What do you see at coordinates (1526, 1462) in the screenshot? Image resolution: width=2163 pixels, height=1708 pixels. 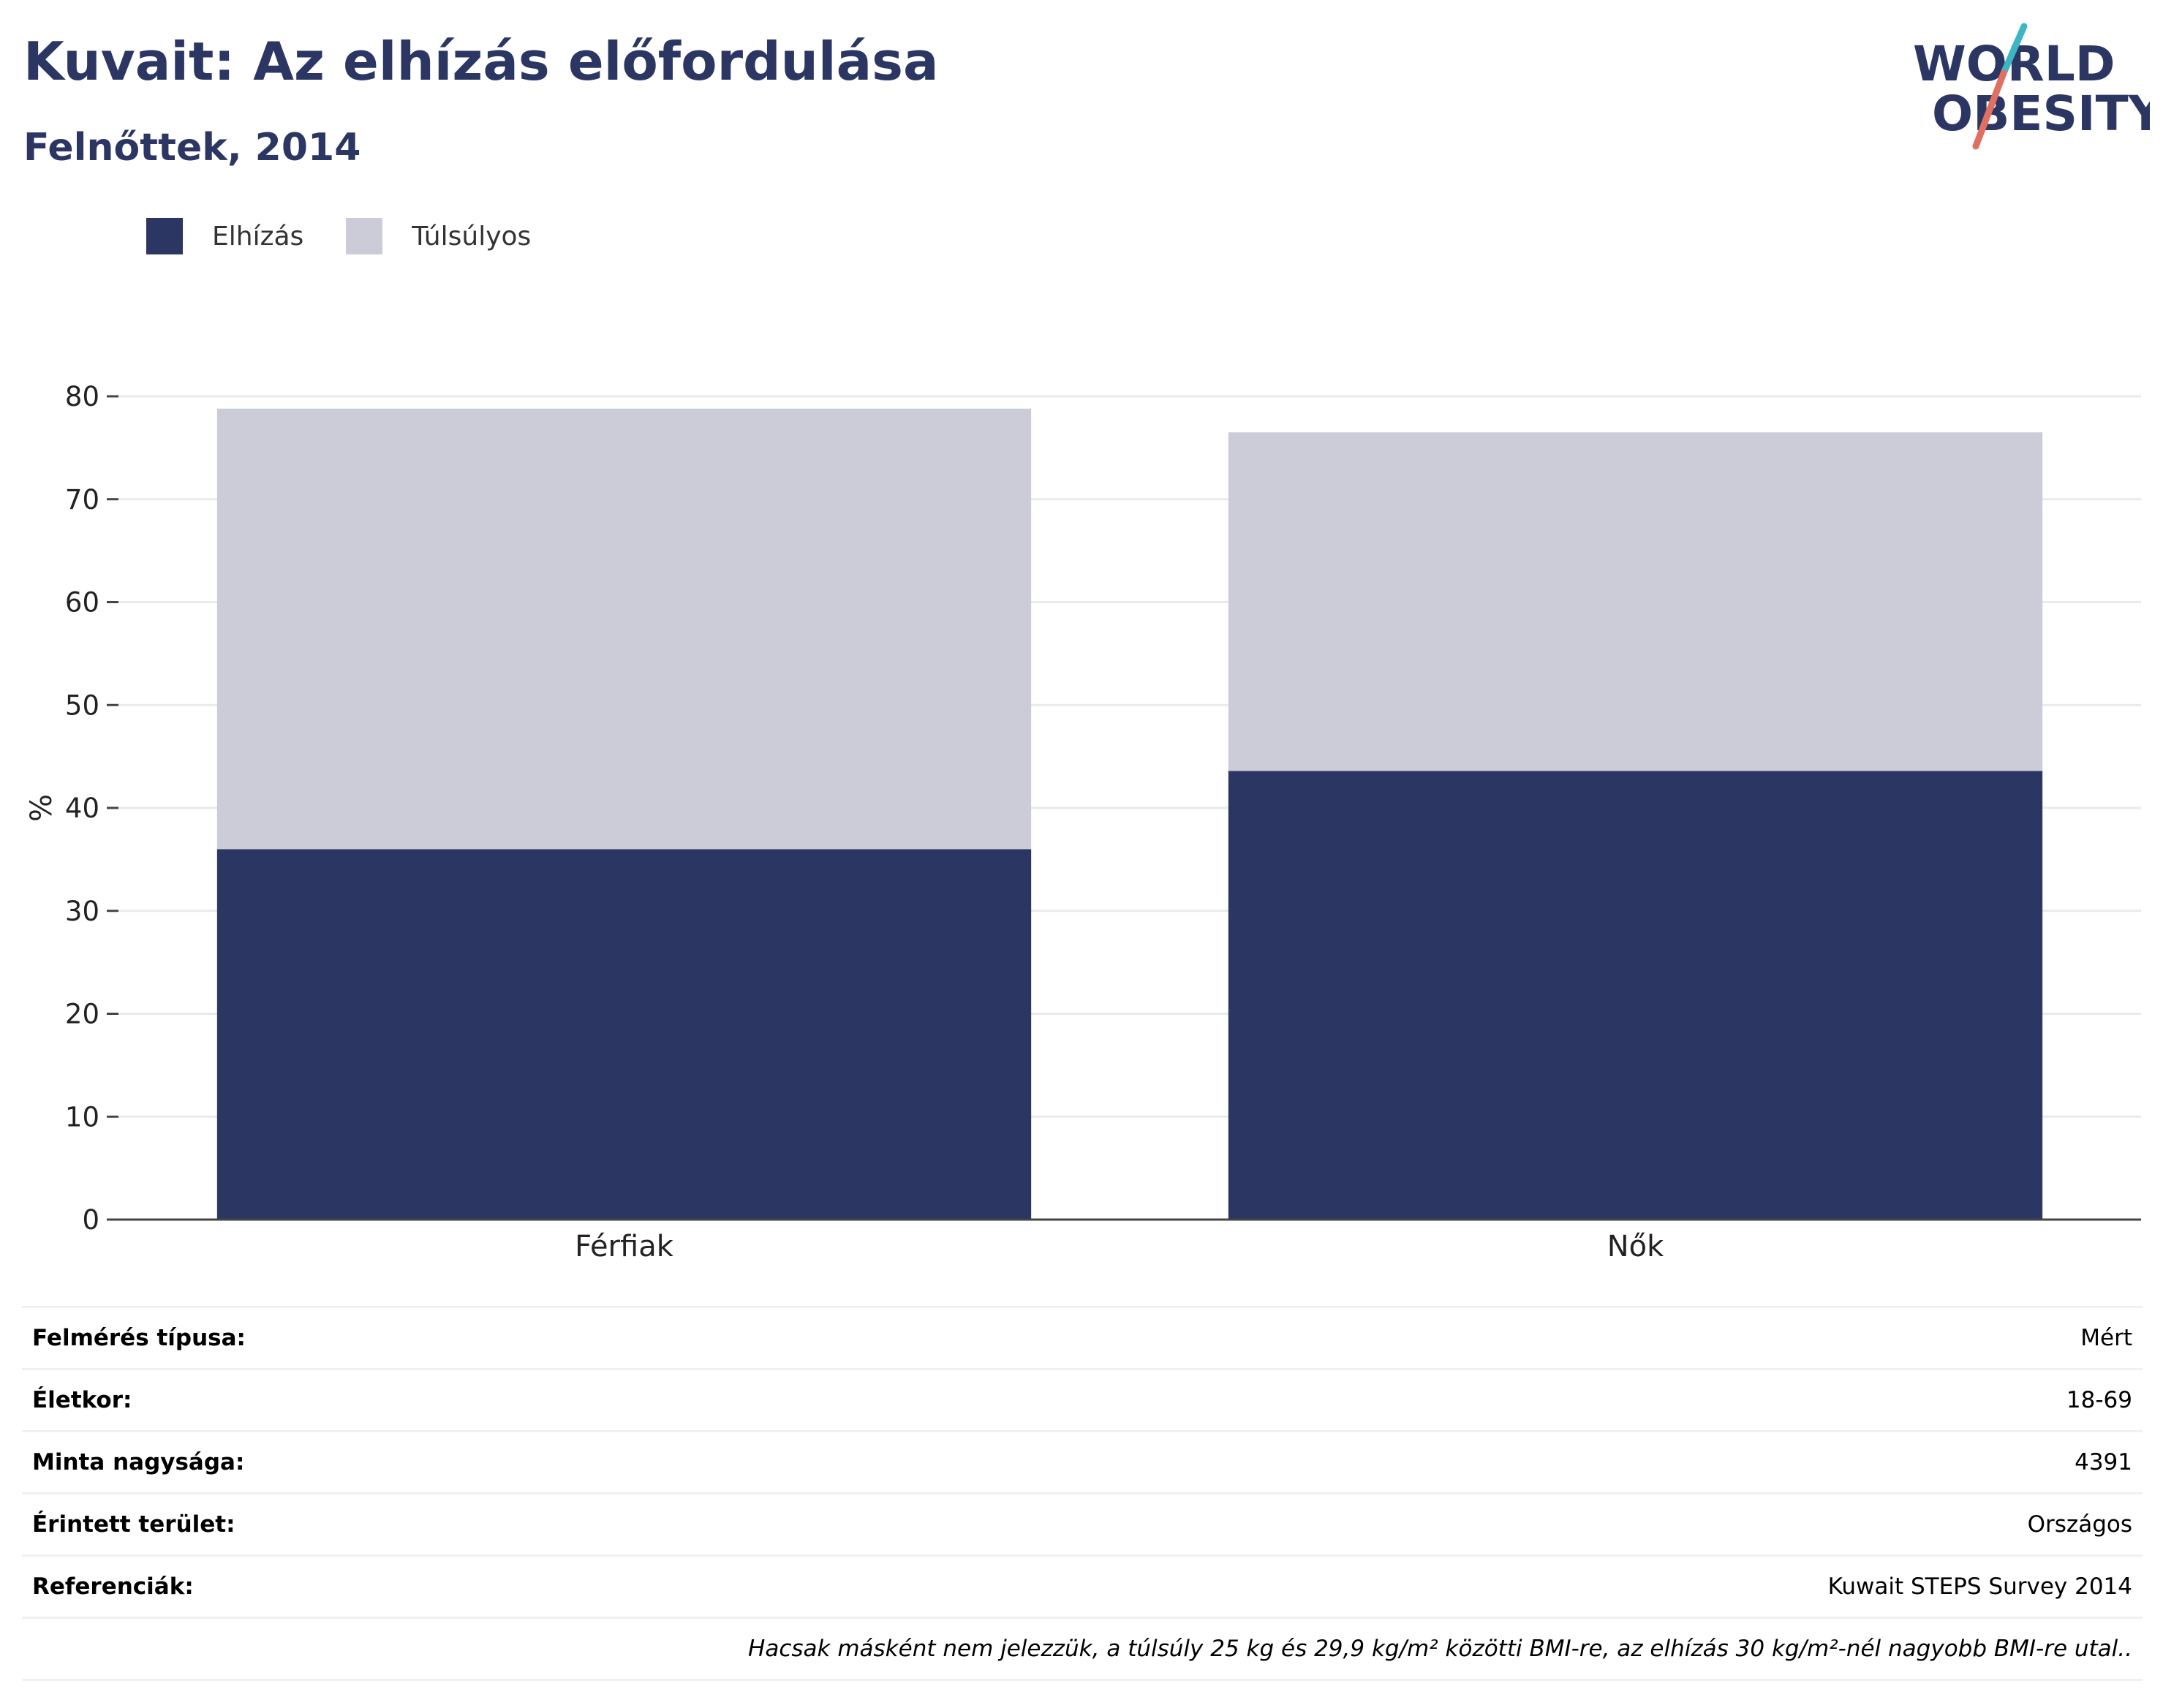 I see `info-value: 4391` at bounding box center [1526, 1462].